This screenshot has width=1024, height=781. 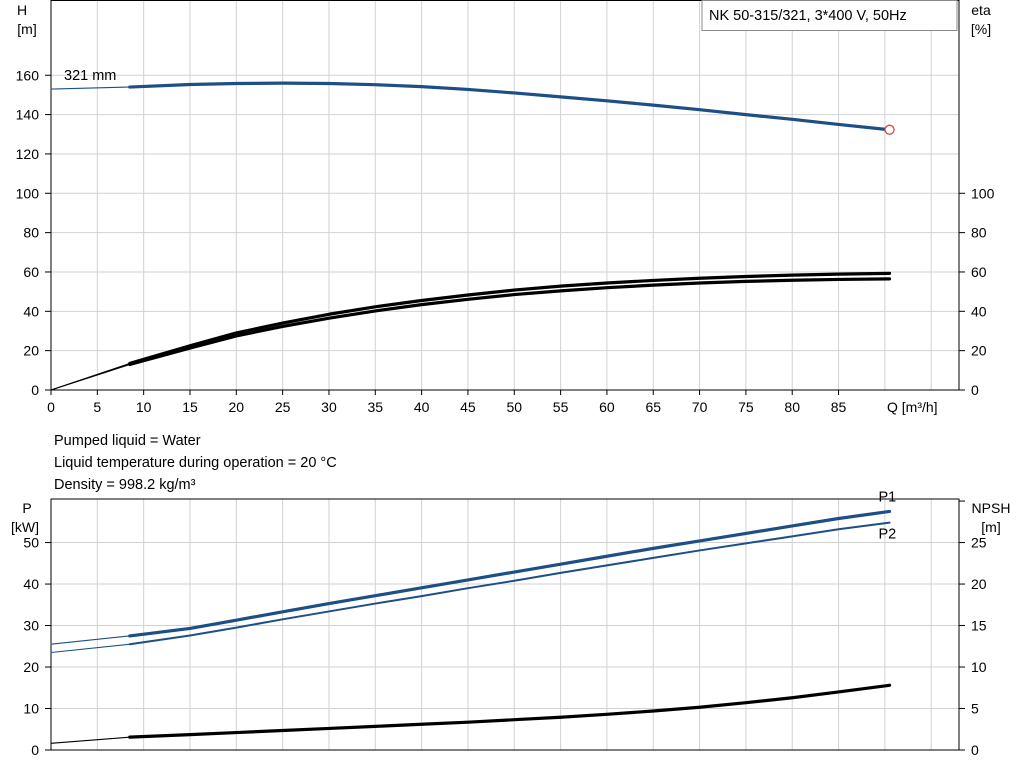 I want to click on head-axis-ticks: 0 20 40 60 80 100 120 140 160, so click(x=33, y=232).